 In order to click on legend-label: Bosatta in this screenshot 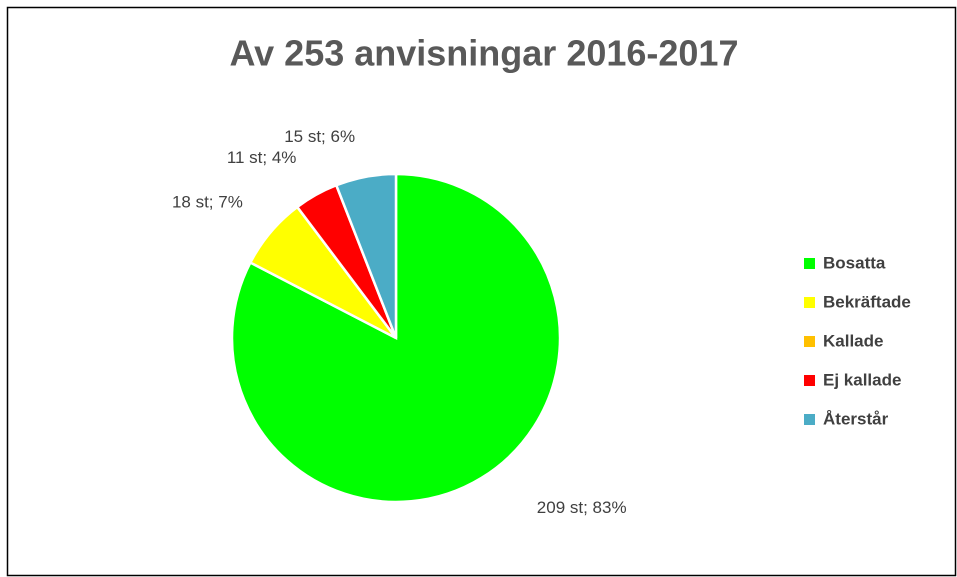, I will do `click(854, 262)`.